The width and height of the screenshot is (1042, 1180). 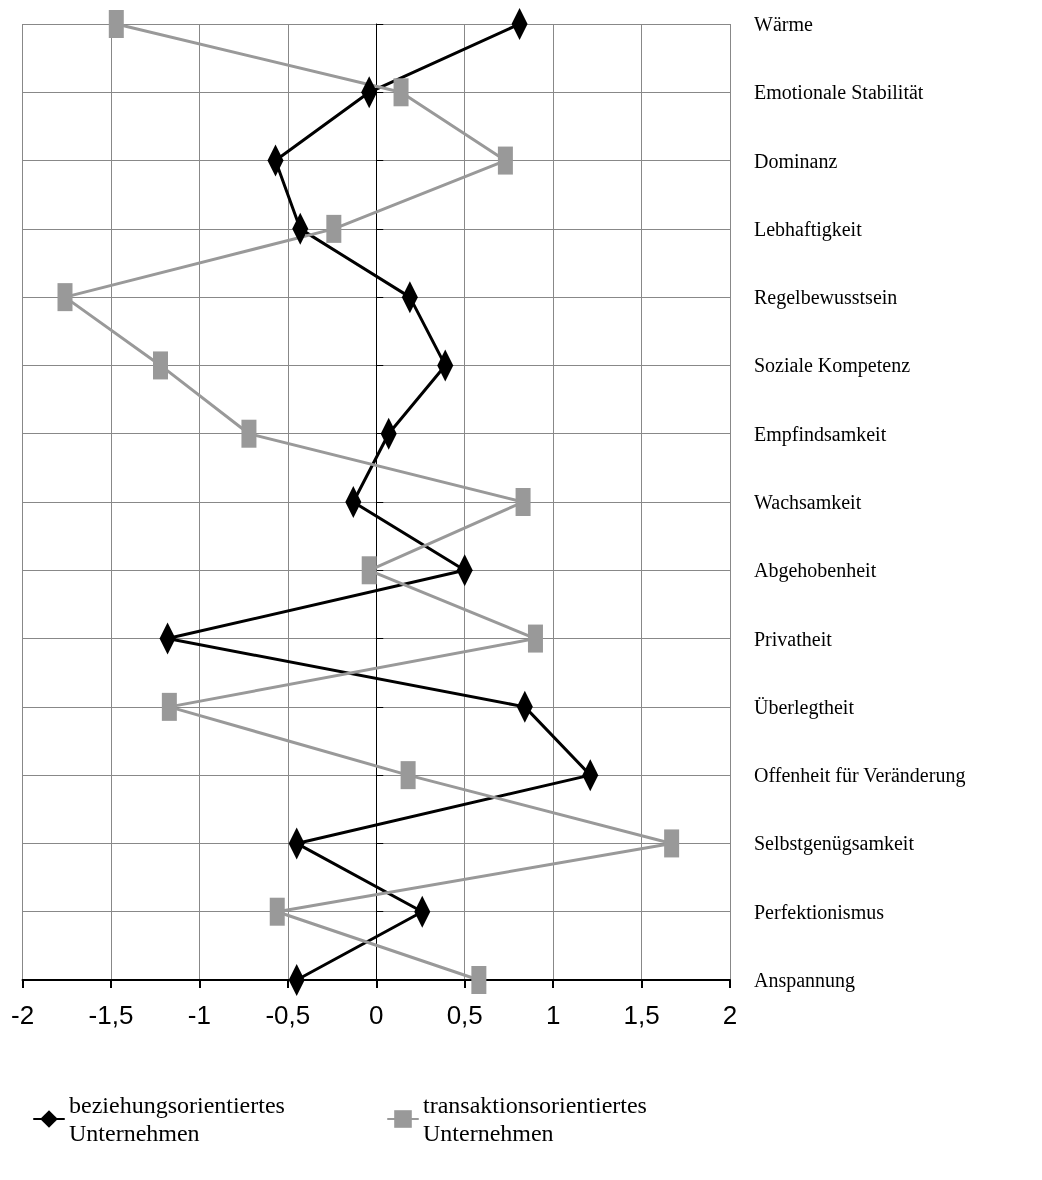 What do you see at coordinates (553, 1015) in the screenshot?
I see `x-tick-label: 1` at bounding box center [553, 1015].